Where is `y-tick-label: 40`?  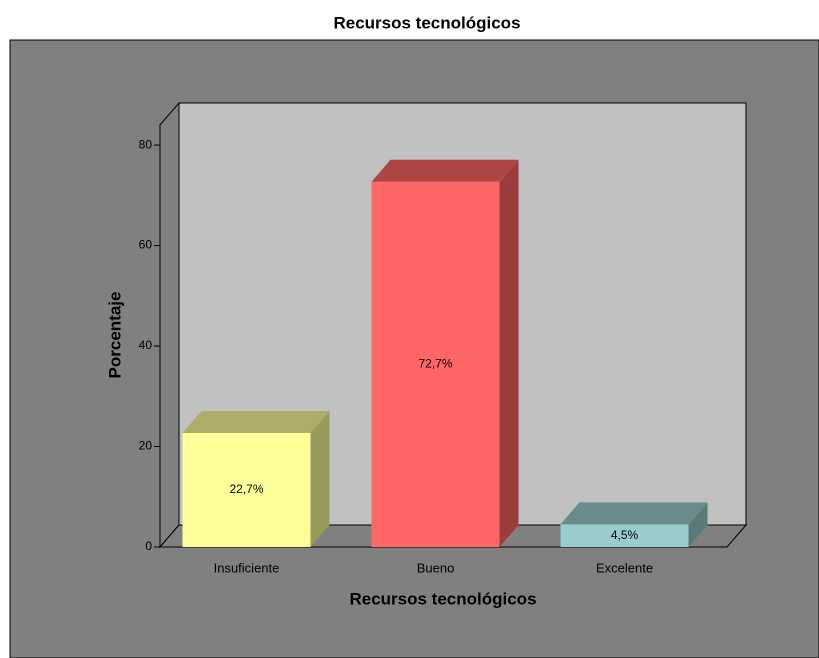 y-tick-label: 40 is located at coordinates (146, 345).